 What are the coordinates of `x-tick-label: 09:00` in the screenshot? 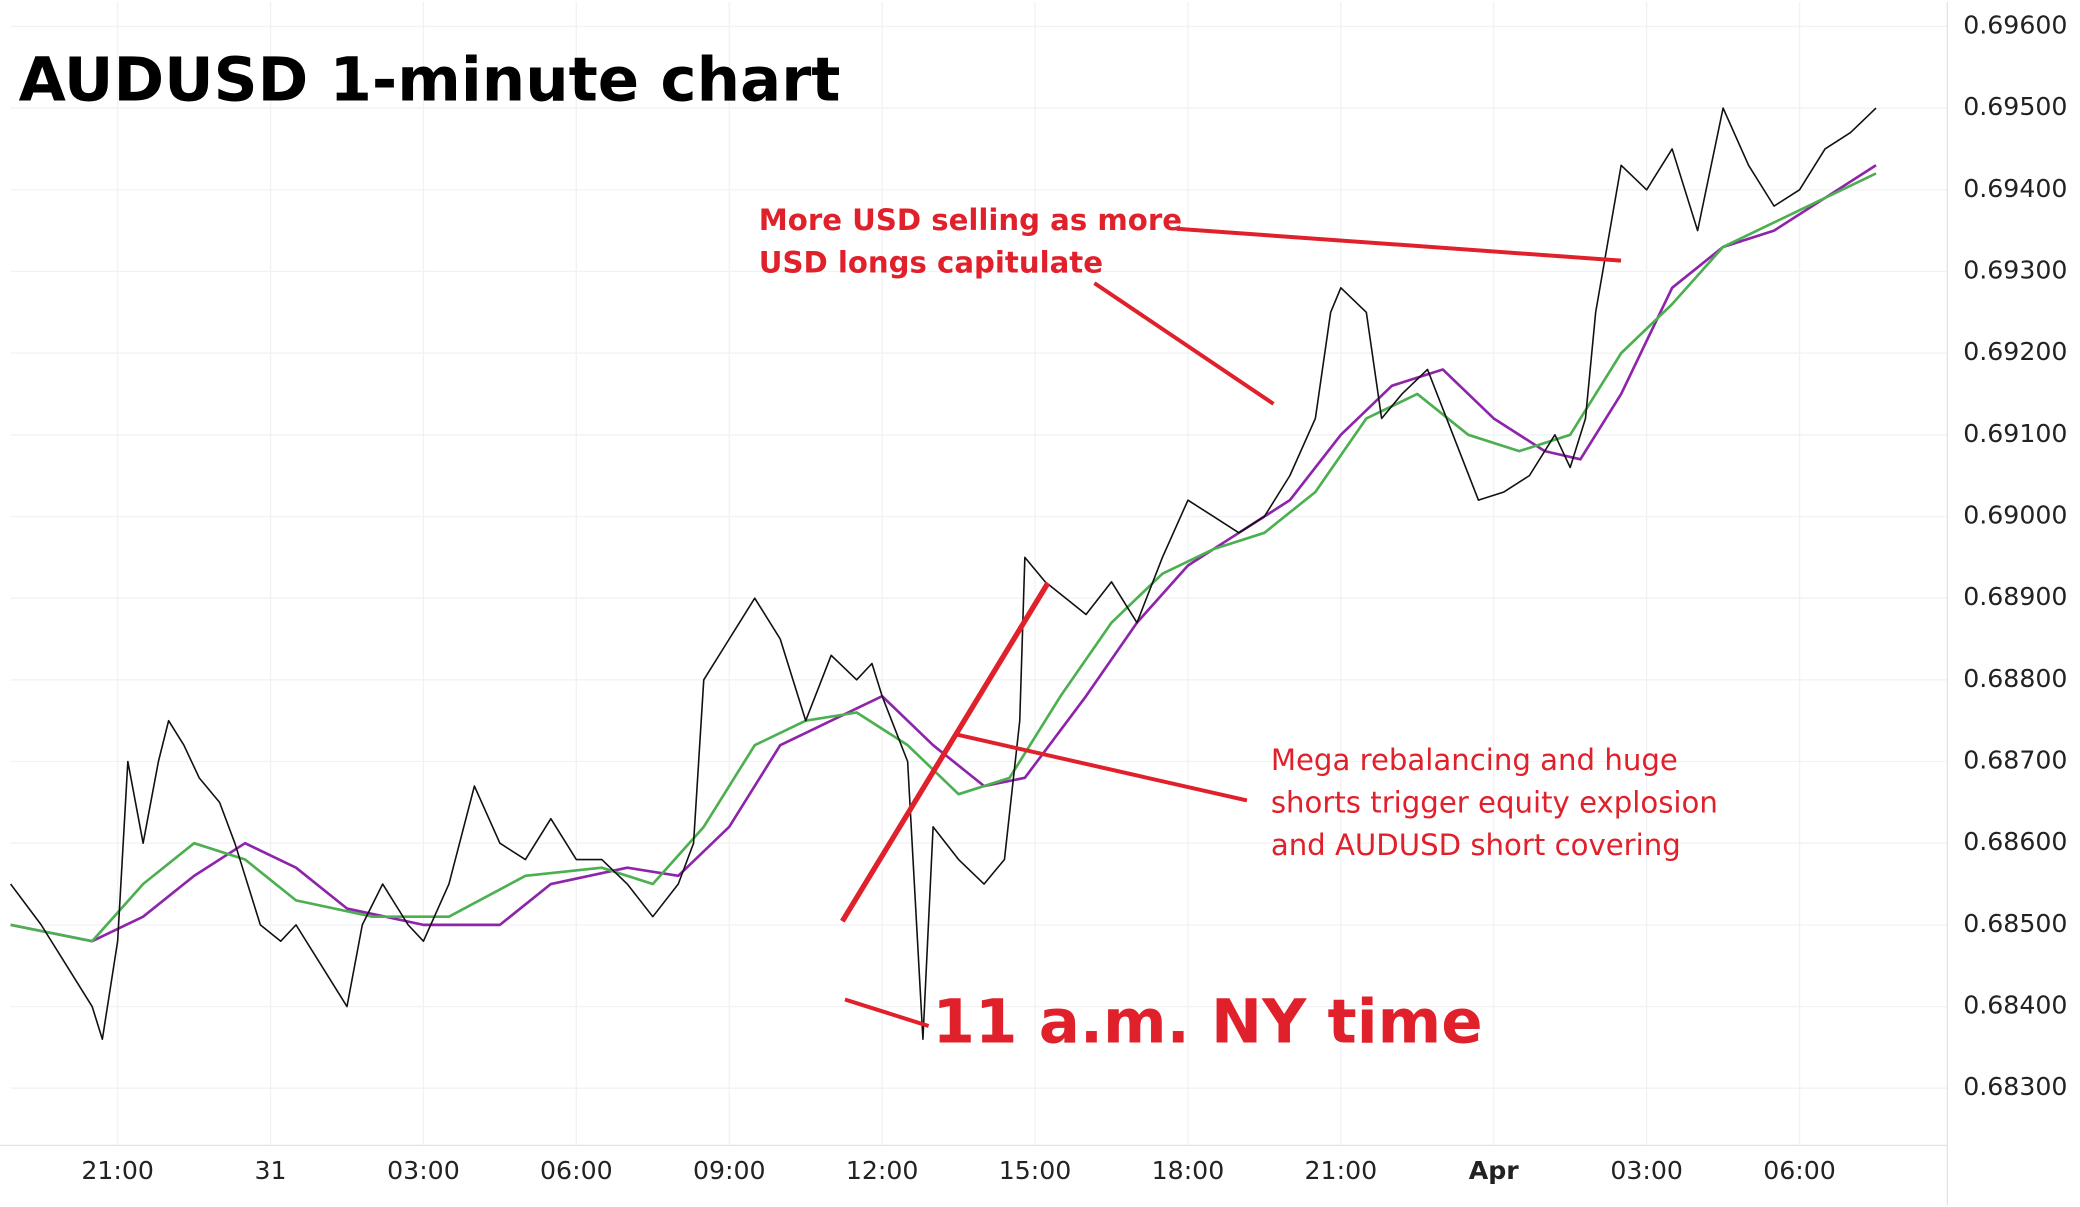 It's located at (729, 1170).